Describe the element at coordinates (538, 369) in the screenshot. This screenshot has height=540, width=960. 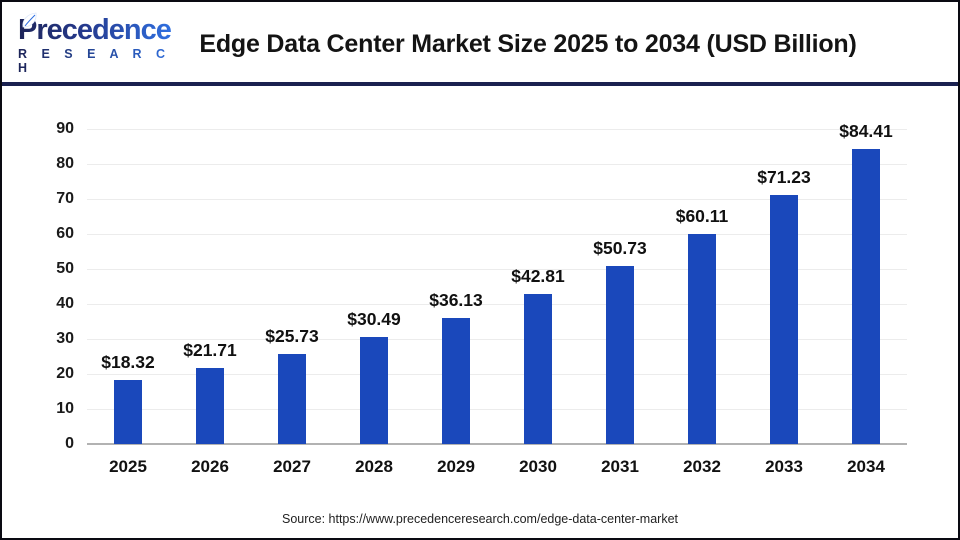
I see `bar-2030` at that location.